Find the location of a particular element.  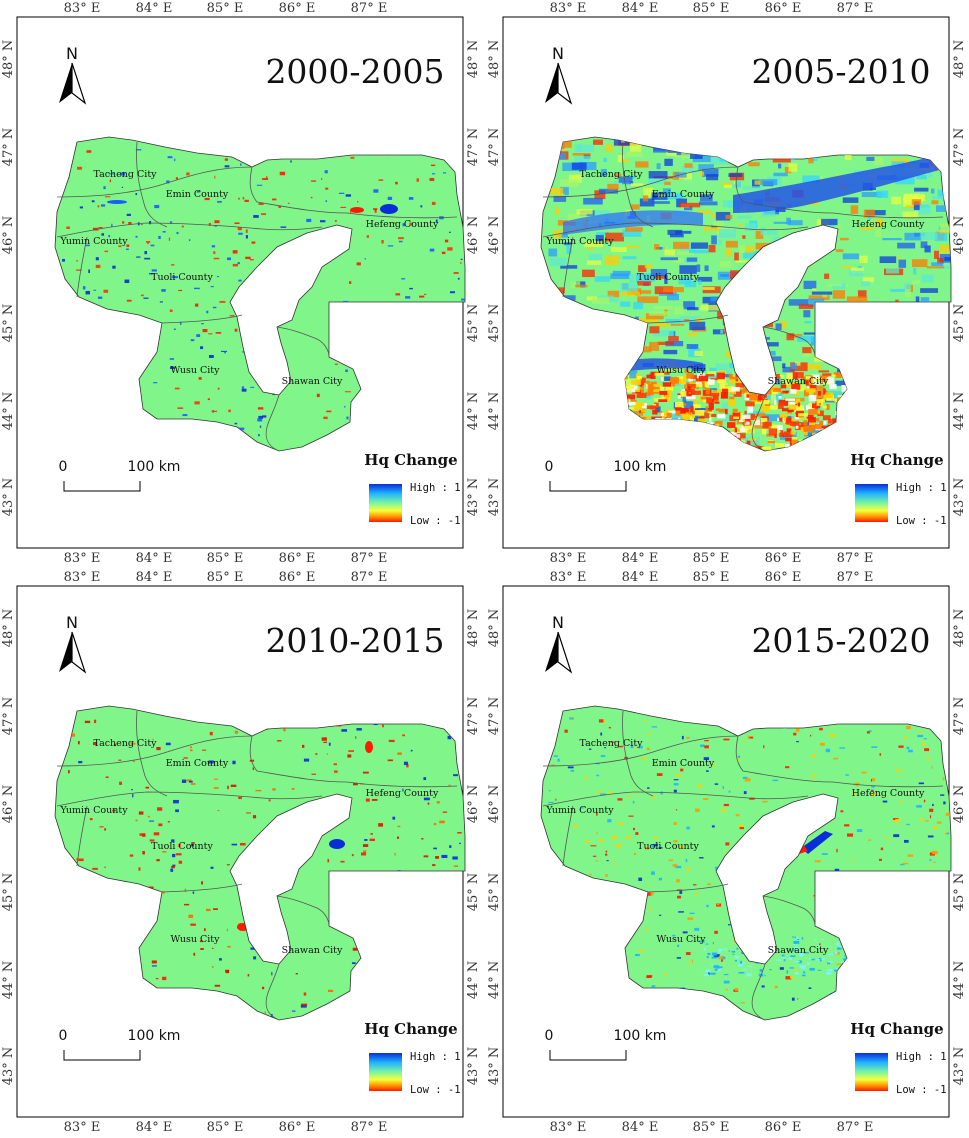

lat-tick-left: 46° N is located at coordinates (8, 235).